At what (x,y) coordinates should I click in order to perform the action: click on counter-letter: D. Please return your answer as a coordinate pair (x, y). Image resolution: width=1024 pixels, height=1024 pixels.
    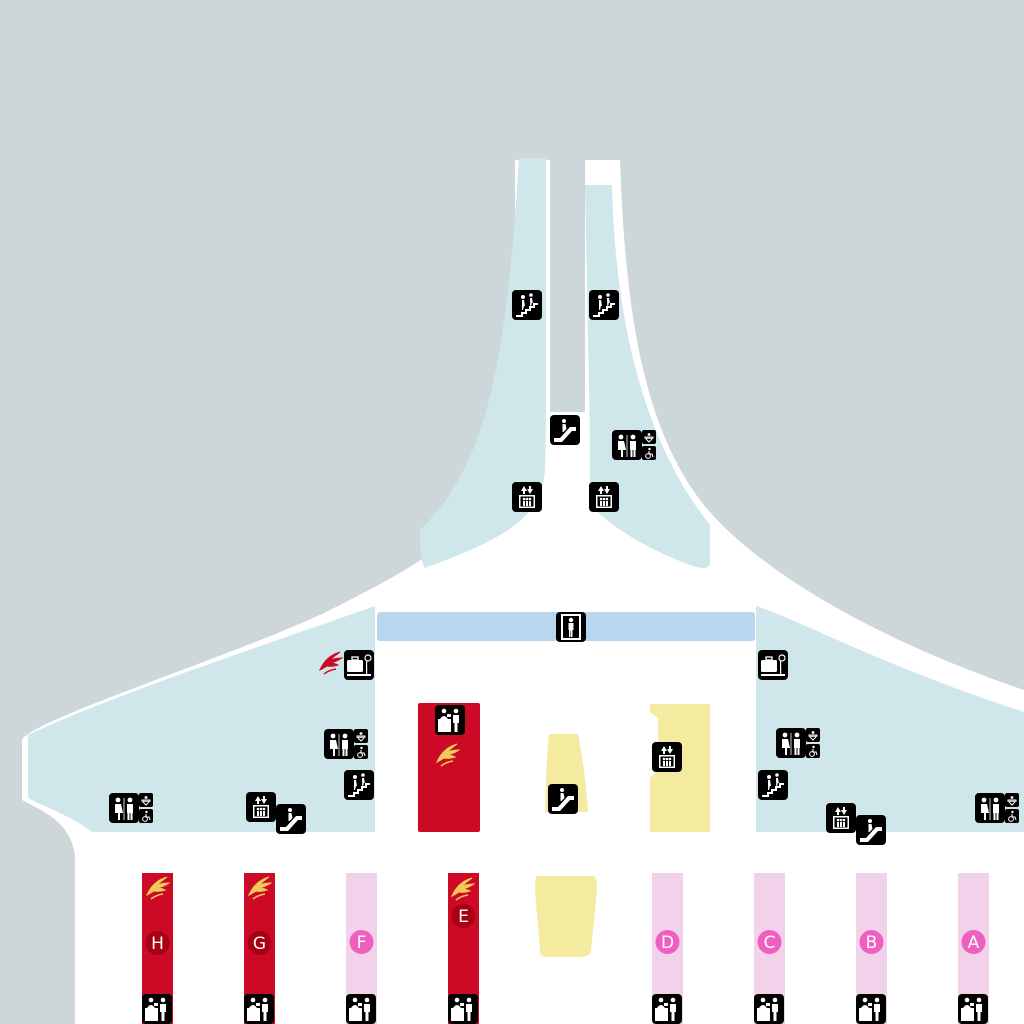
    Looking at the image, I should click on (667, 943).